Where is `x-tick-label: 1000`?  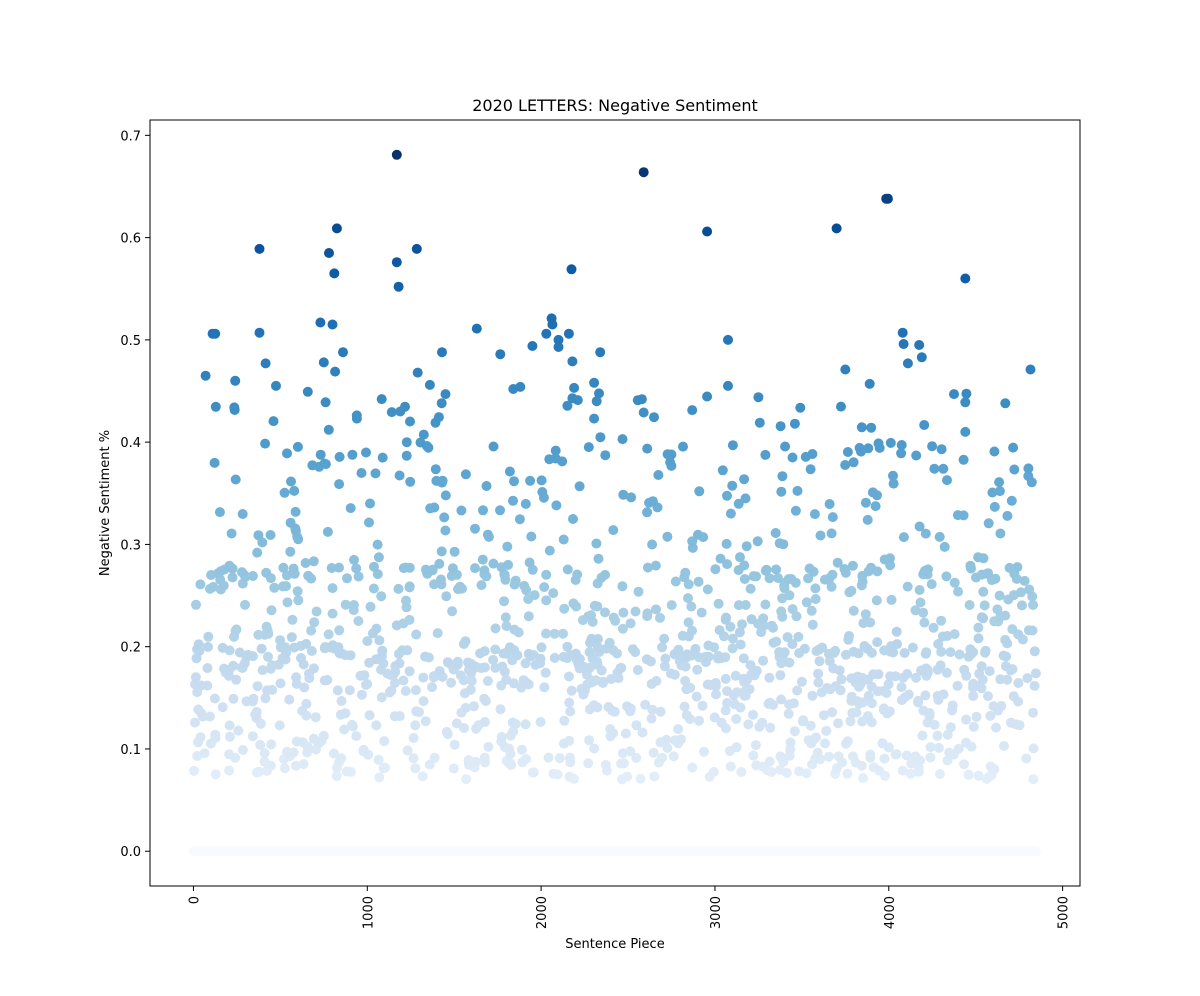
x-tick-label: 1000 is located at coordinates (368, 912).